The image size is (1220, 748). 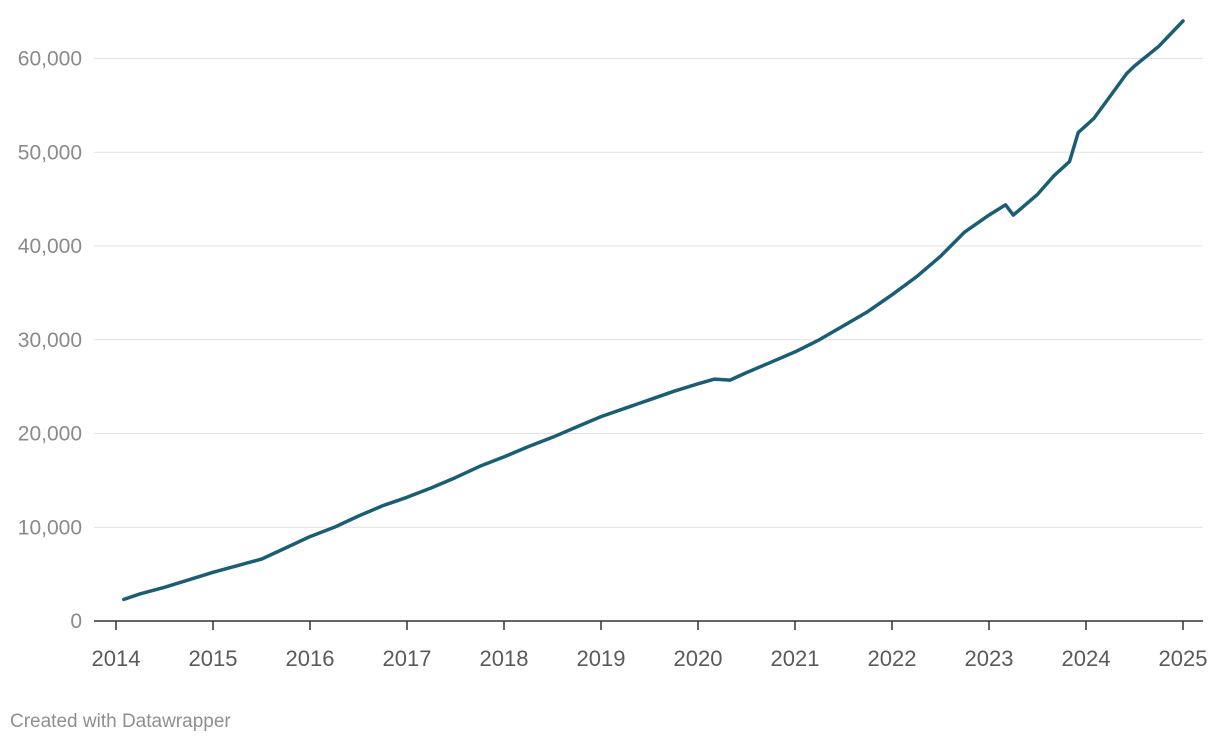 I want to click on x-tick-label: 2020, so click(x=698, y=658).